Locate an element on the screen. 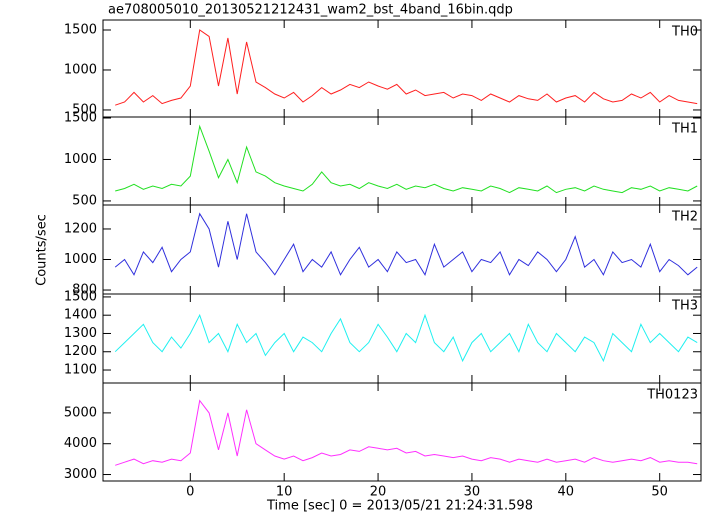 The width and height of the screenshot is (717, 516). y-axis-label: Counts/sec is located at coordinates (42, 250).